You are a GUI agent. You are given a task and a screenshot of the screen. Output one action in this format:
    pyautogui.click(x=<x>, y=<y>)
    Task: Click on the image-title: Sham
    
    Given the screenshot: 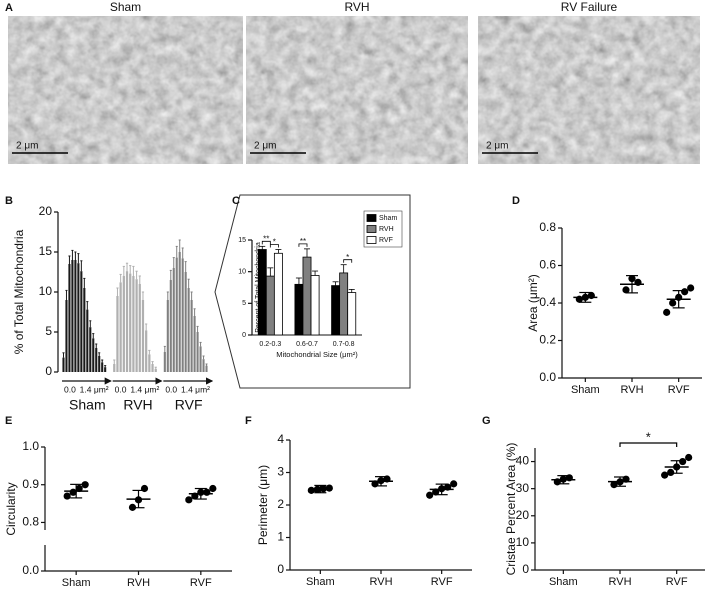 What is the action you would take?
    pyautogui.click(x=125, y=7)
    